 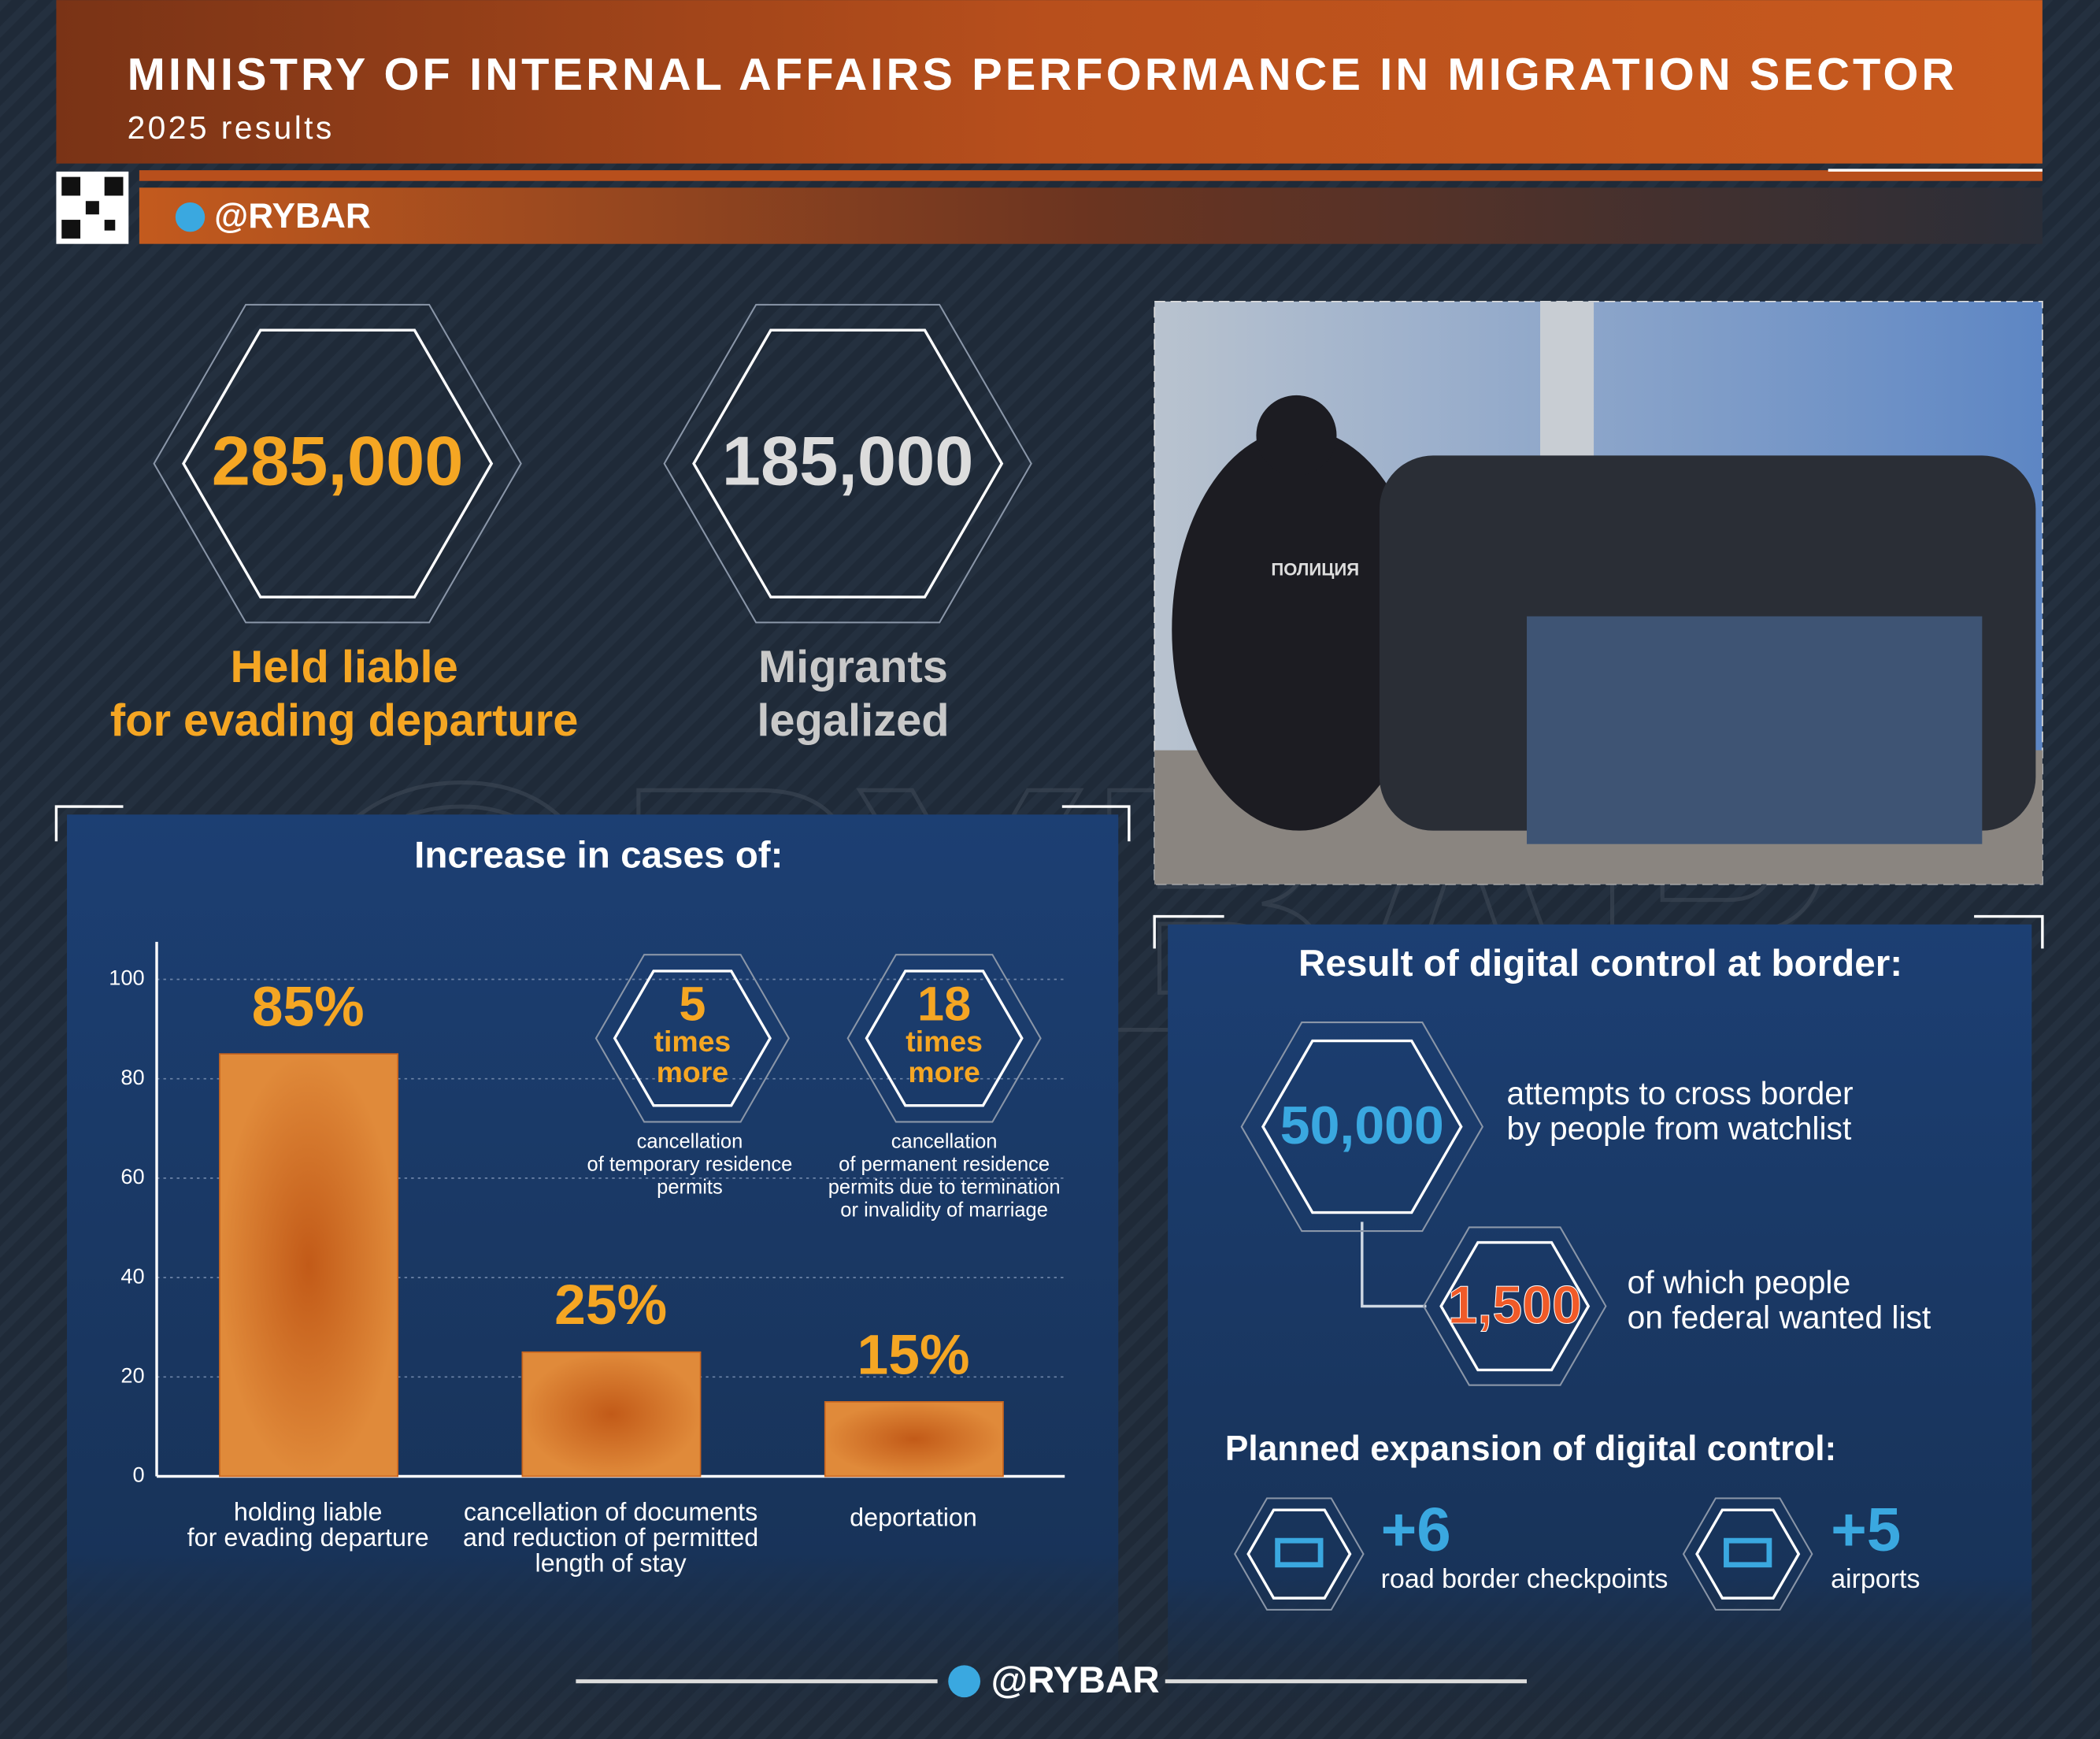 I want to click on corner-brackets, so click(x=1049, y=877).